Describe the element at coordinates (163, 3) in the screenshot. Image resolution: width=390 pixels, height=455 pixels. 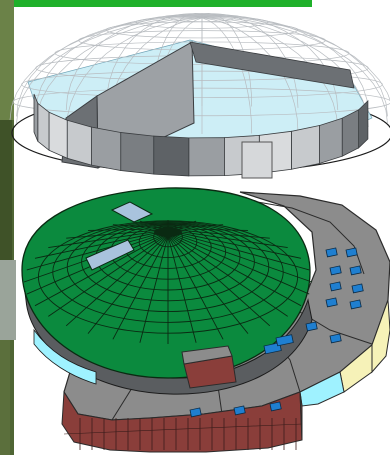
I see `top-accent-bar` at that location.